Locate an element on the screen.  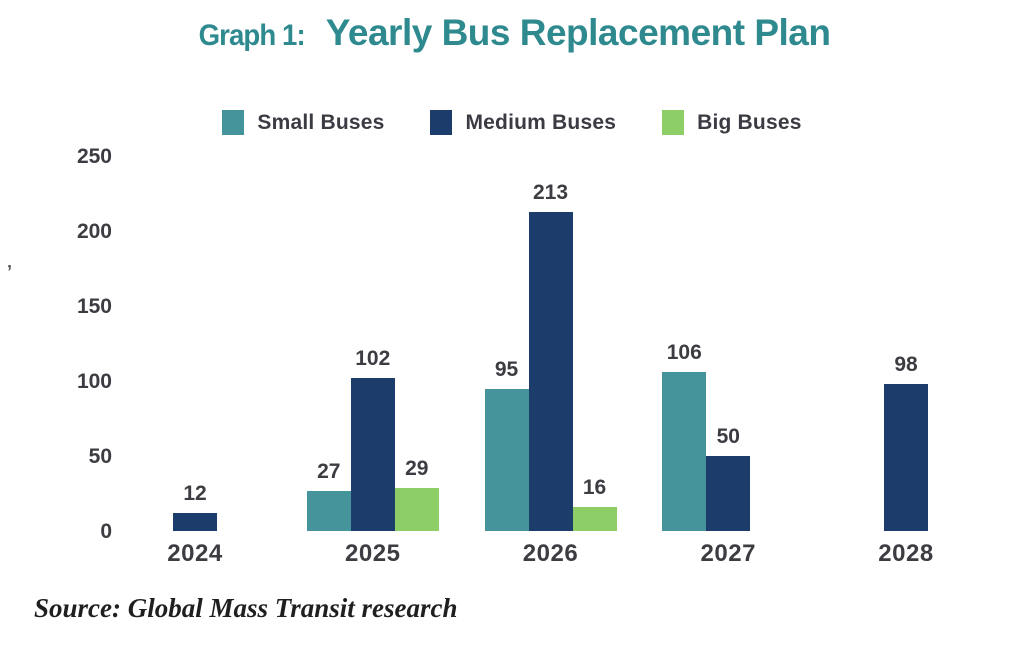
legend-label-big-buses: Big Buses is located at coordinates (749, 122).